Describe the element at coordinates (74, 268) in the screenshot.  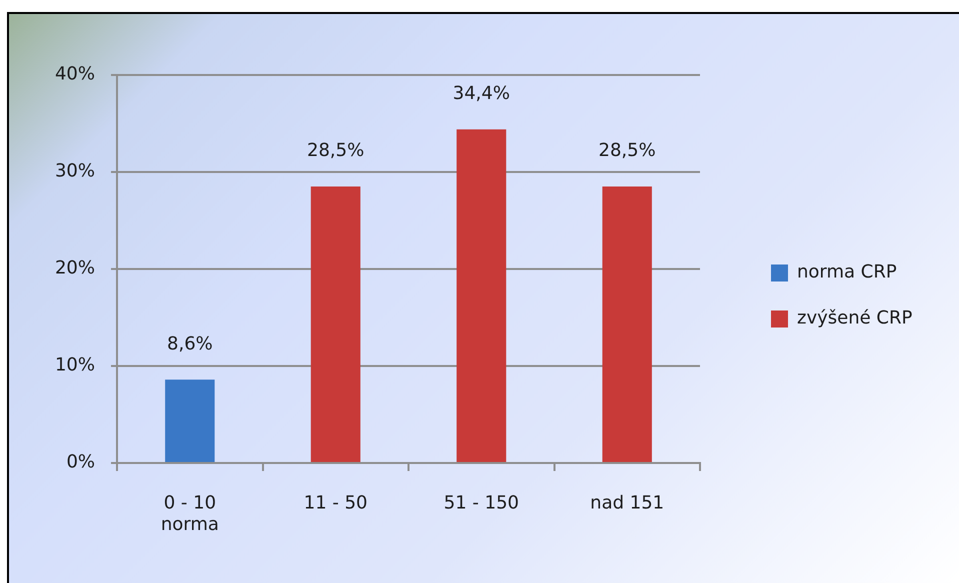
I see `y-tick-label: 20%` at that location.